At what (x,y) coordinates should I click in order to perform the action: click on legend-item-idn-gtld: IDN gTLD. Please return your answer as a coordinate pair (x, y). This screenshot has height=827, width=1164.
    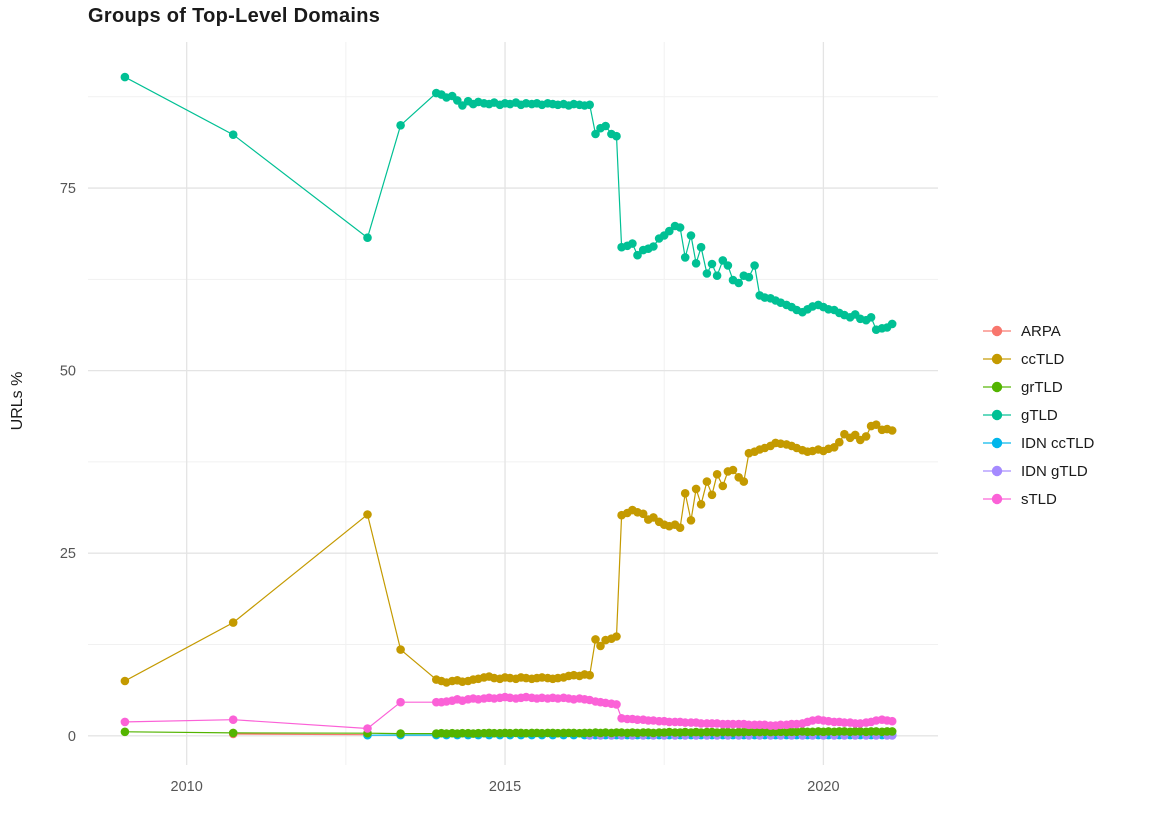
    Looking at the image, I should click on (1038, 471).